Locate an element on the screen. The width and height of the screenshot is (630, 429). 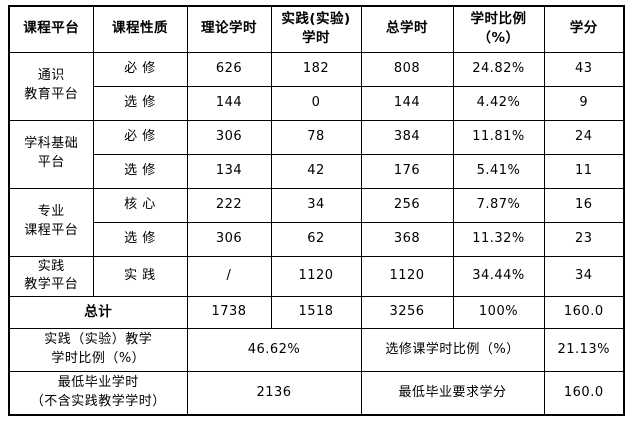
total-hours: 3256 is located at coordinates (407, 313).